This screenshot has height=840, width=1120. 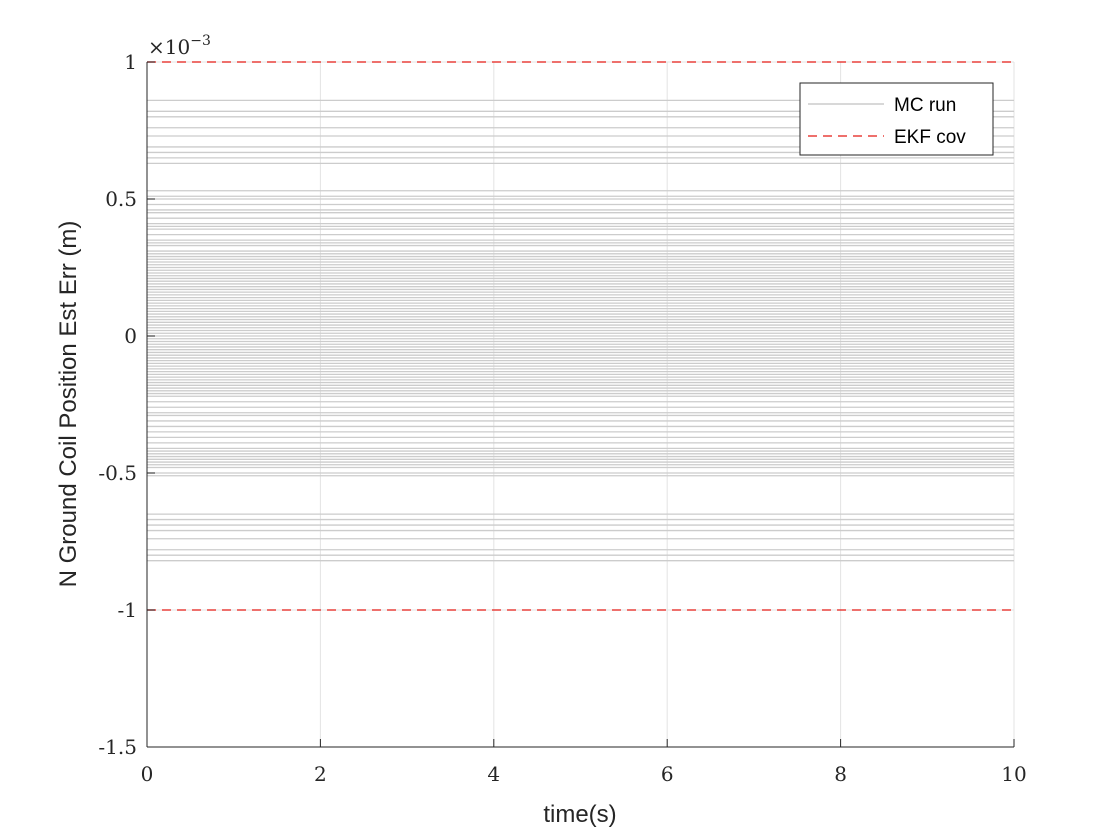 What do you see at coordinates (1013, 774) in the screenshot?
I see `x-tick-label-5: 10` at bounding box center [1013, 774].